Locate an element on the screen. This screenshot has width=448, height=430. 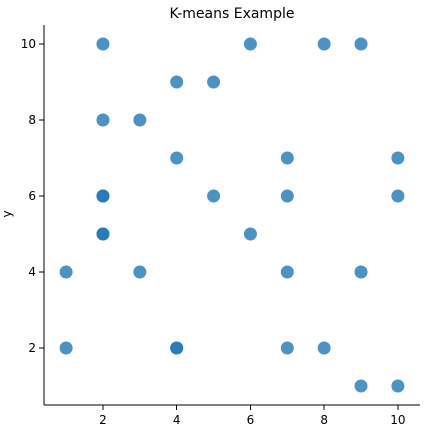
x-tick-label: 6 is located at coordinates (251, 420).